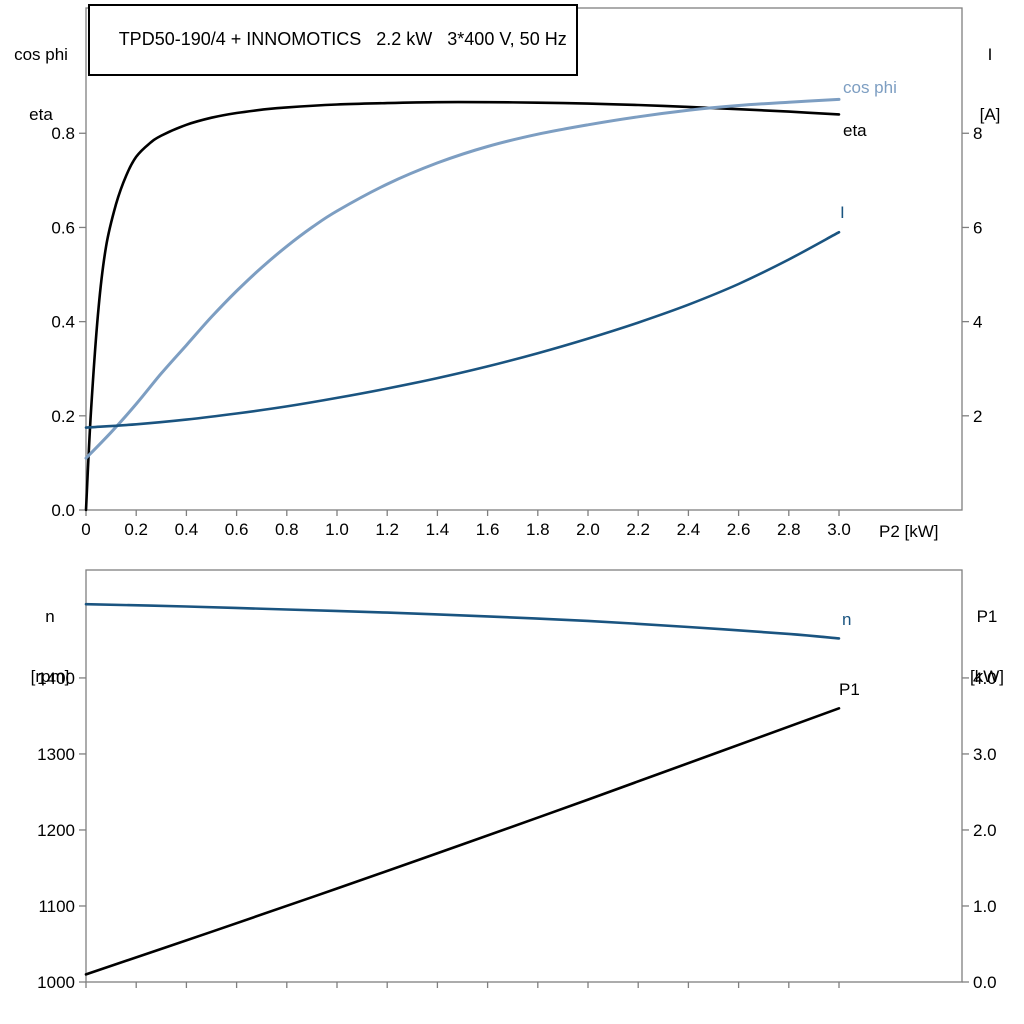  Describe the element at coordinates (50, 647) in the screenshot. I see `bottom-left-axis-title: n [rpm]` at that location.